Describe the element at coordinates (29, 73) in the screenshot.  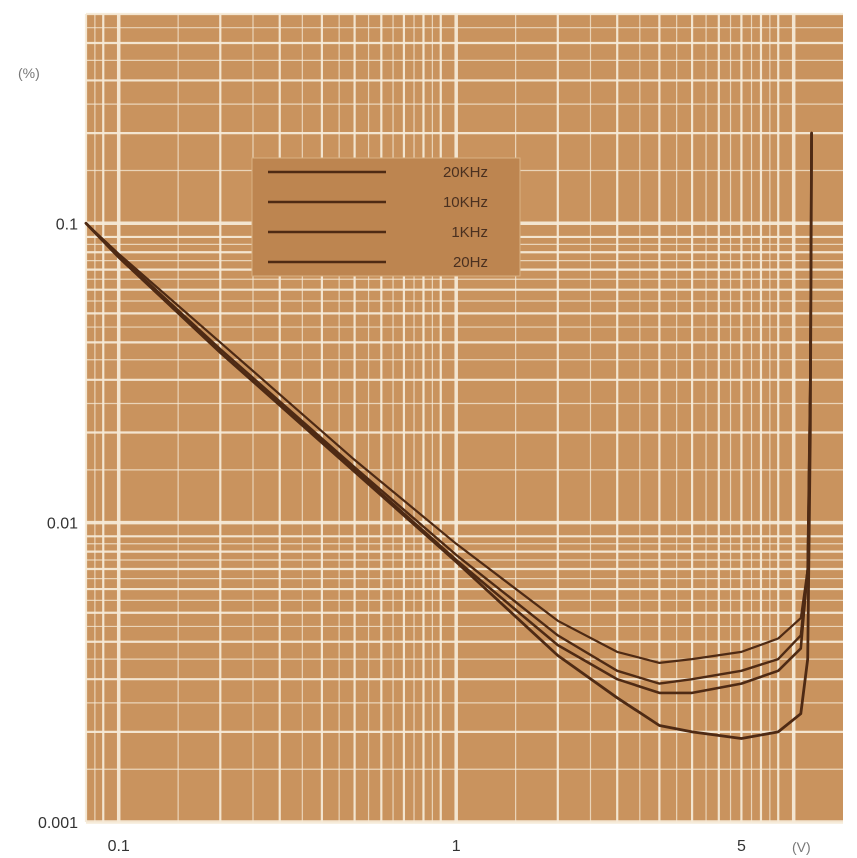
I see `y-unit-label: (%)` at that location.